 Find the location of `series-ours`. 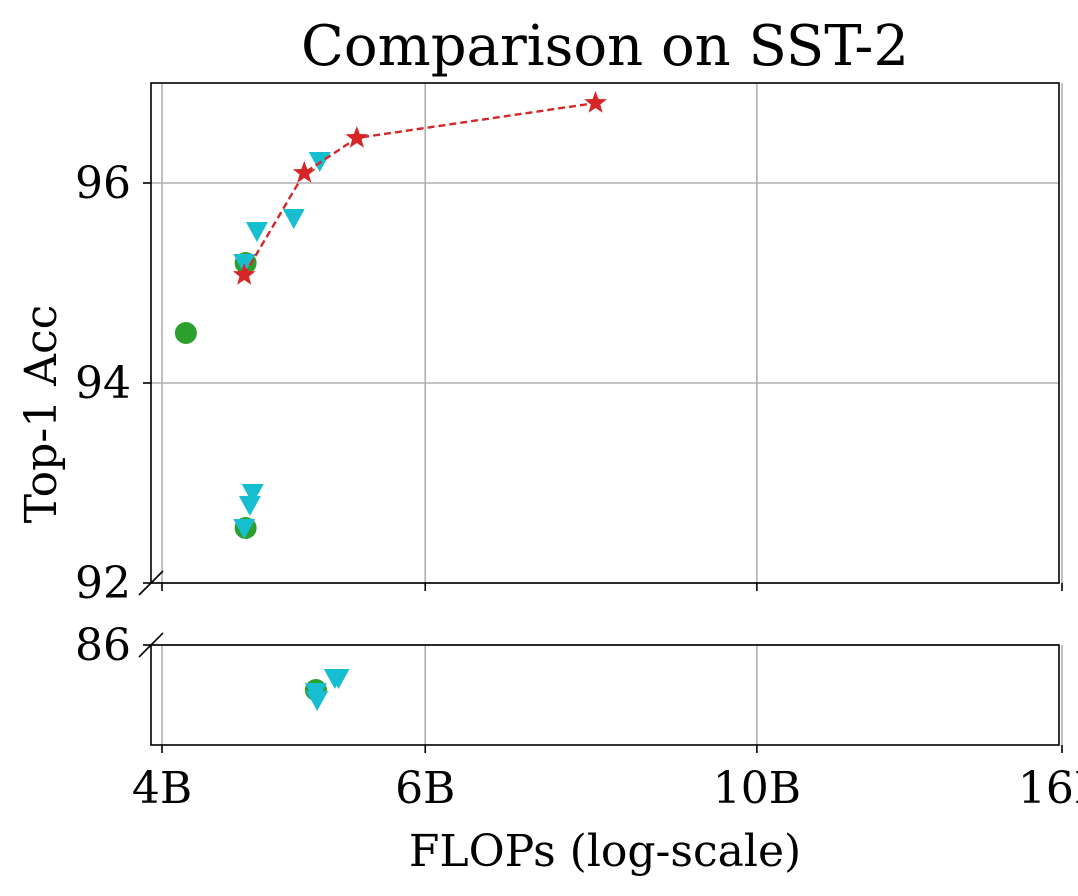

series-ours is located at coordinates (419, 188).